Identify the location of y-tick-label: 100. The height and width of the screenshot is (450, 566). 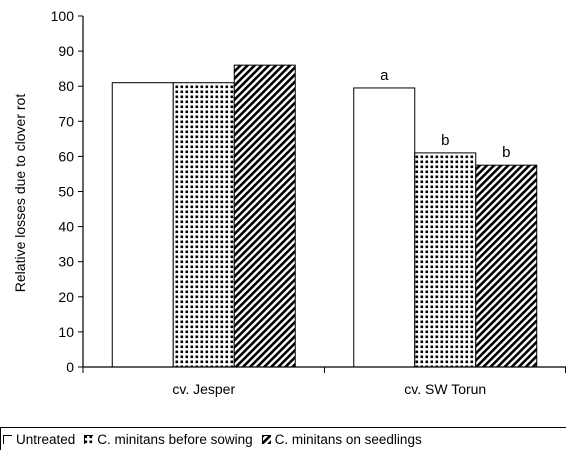
(63, 16).